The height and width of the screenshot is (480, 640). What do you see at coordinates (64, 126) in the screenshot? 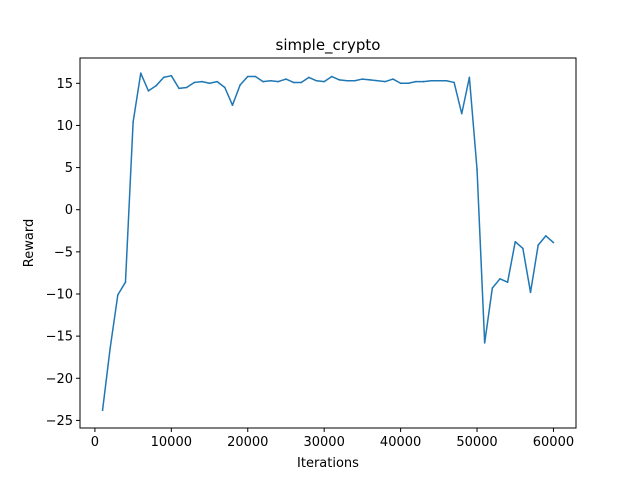
I see `y-tick-label: 10` at bounding box center [64, 126].